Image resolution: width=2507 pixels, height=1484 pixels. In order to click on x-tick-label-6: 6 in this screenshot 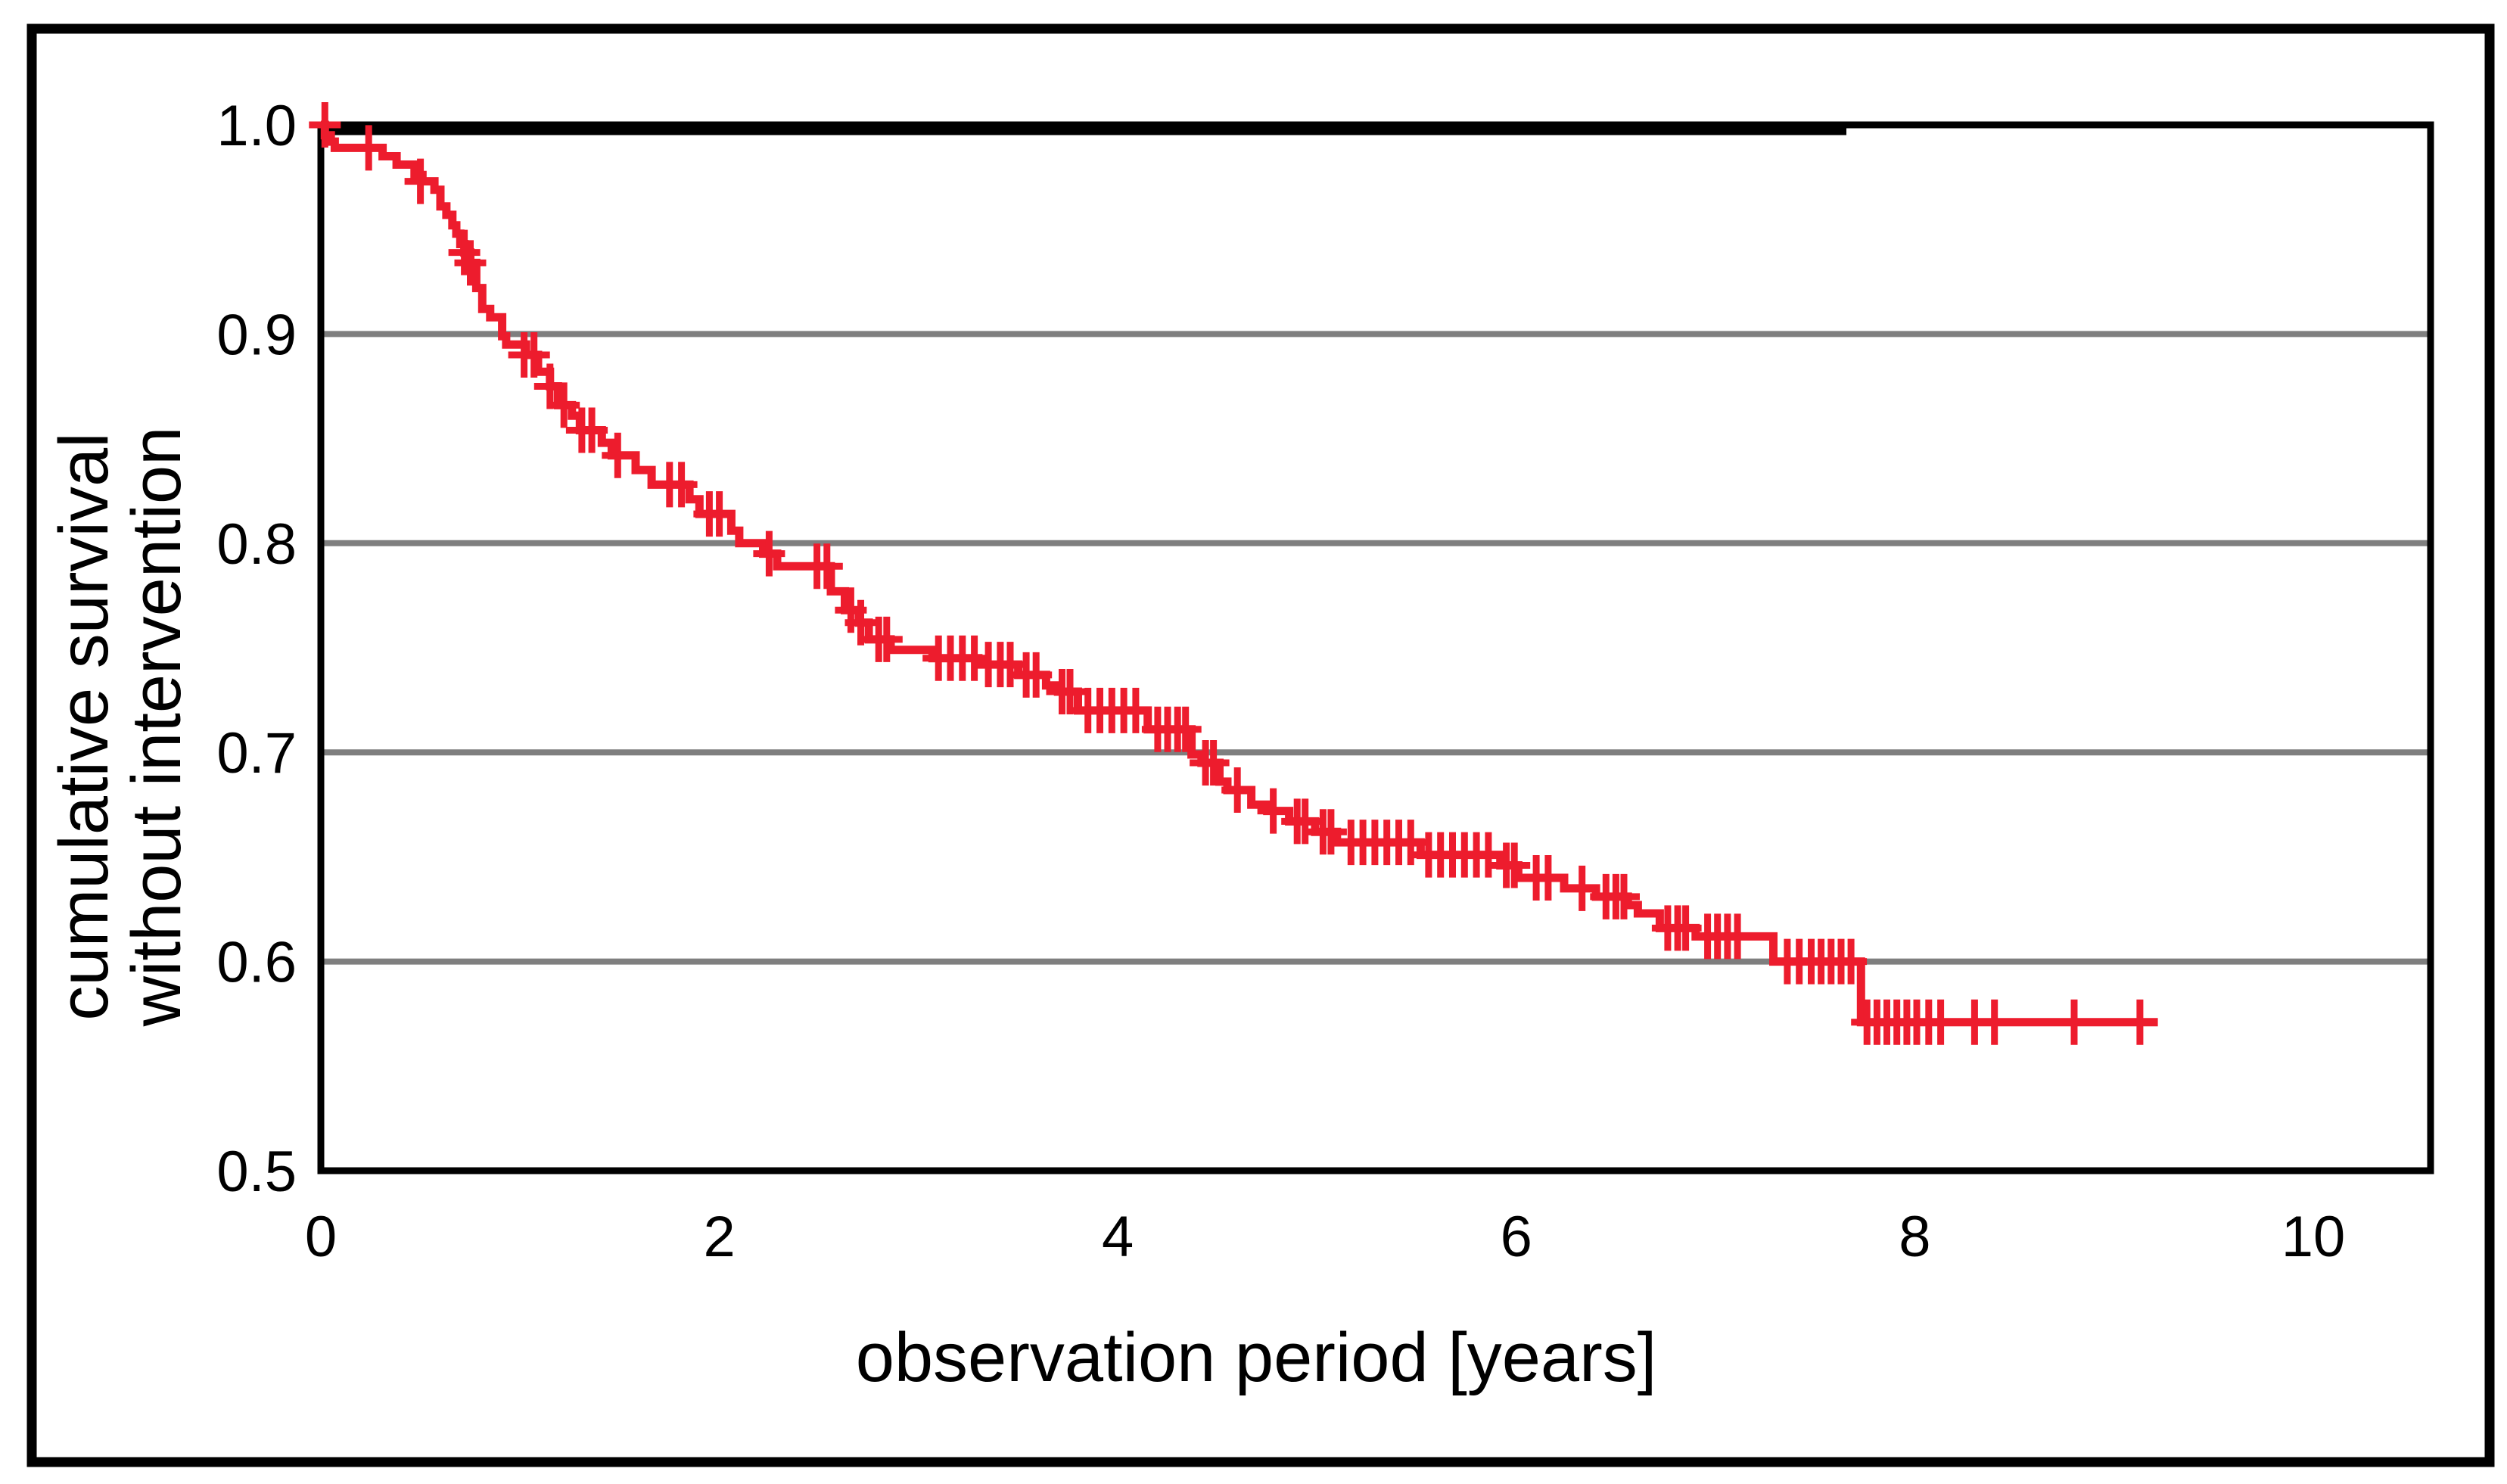, I will do `click(1516, 1237)`.